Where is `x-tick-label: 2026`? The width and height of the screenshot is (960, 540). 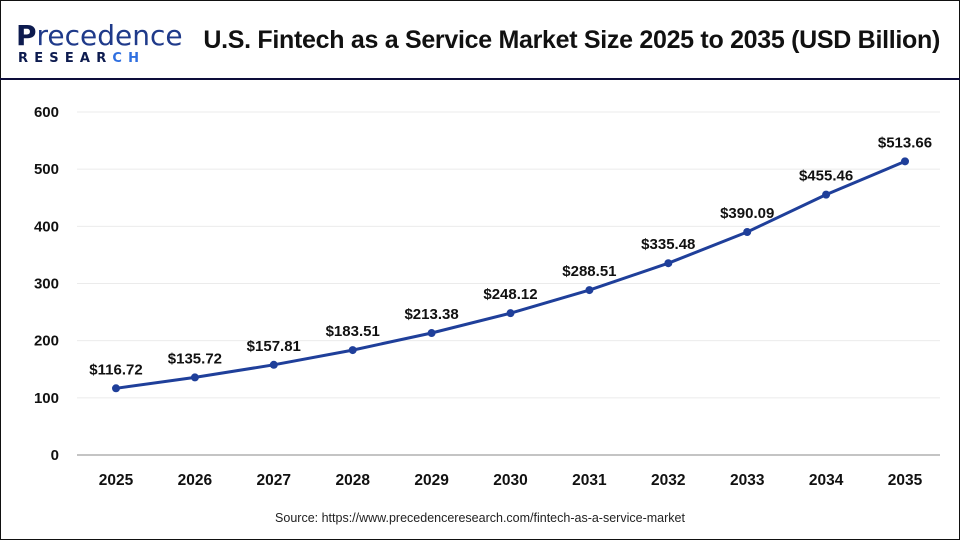 x-tick-label: 2026 is located at coordinates (195, 480).